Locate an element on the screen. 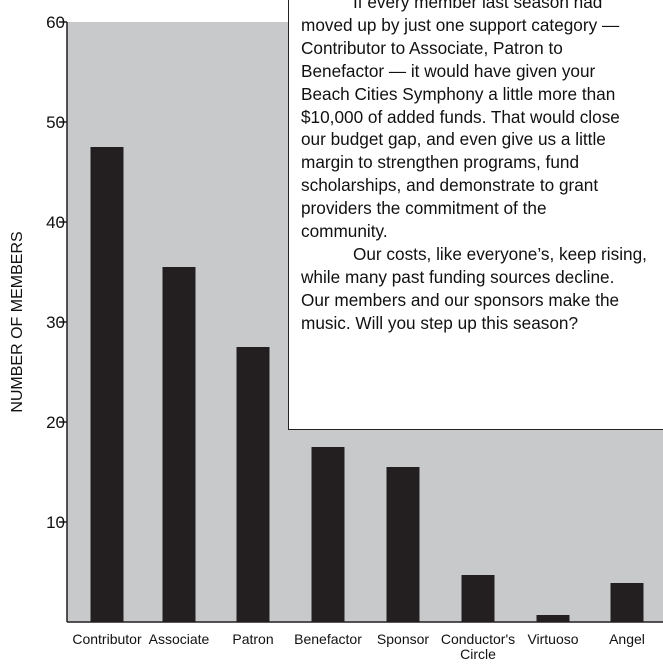  y-axis-title: NUMBER OF MEMBERS is located at coordinates (17, 321).